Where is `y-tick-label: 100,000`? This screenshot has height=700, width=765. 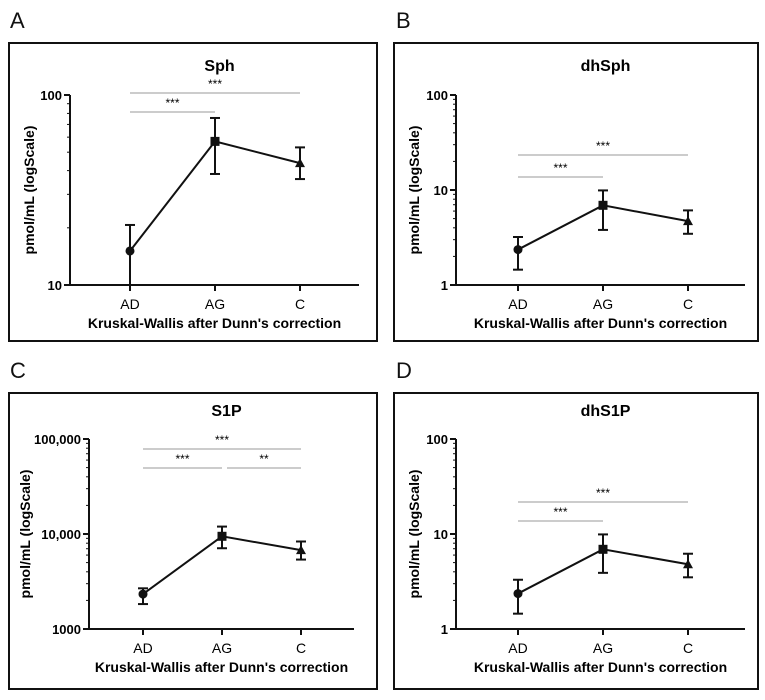 y-tick-label: 100,000 is located at coordinates (57, 439).